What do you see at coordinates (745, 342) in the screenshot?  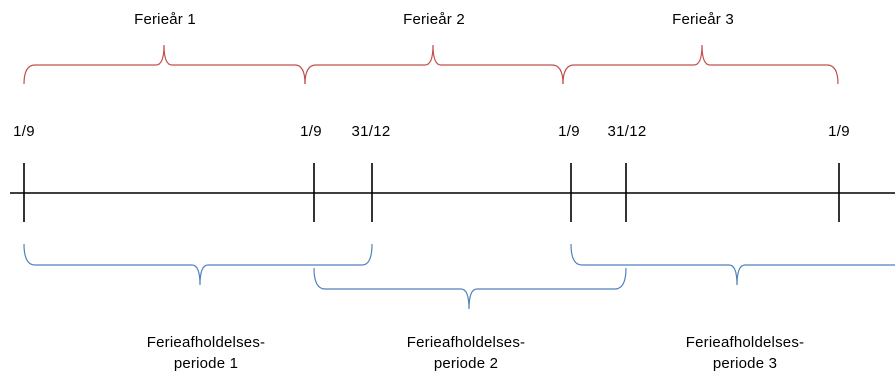 I see `holiday-period-label-3-line1: Ferieafholdelses-` at bounding box center [745, 342].